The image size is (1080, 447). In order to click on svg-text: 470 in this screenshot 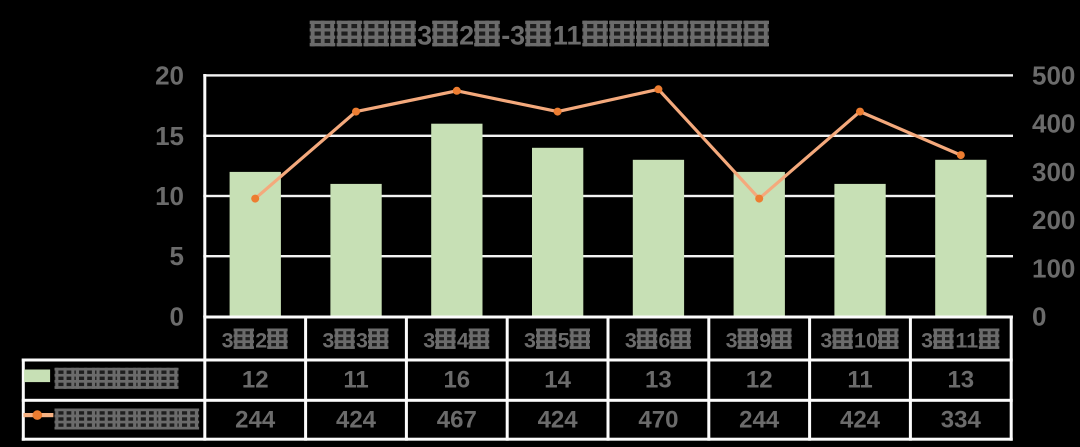, I will do `click(658, 420)`.